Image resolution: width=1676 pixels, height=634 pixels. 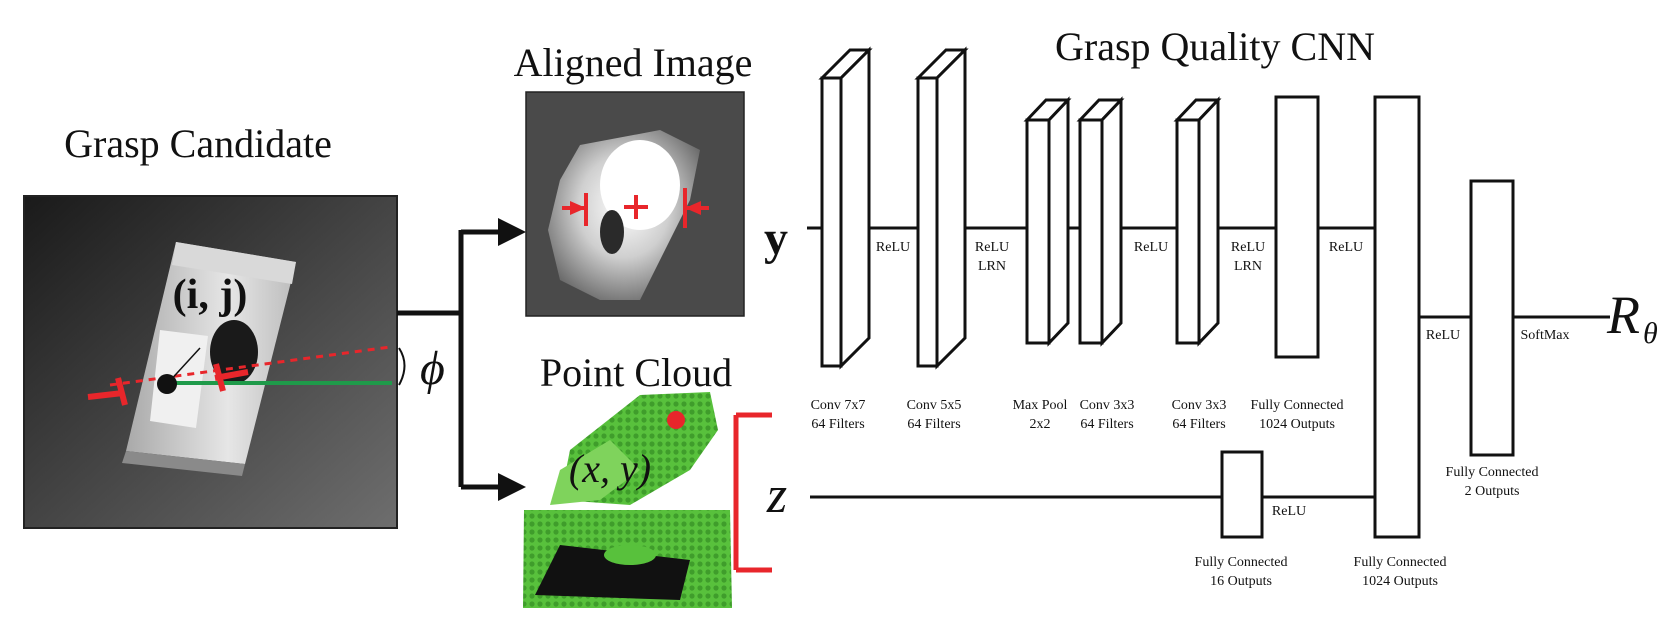 I want to click on conv1-caption-line2: 64 Filters, so click(x=837, y=424).